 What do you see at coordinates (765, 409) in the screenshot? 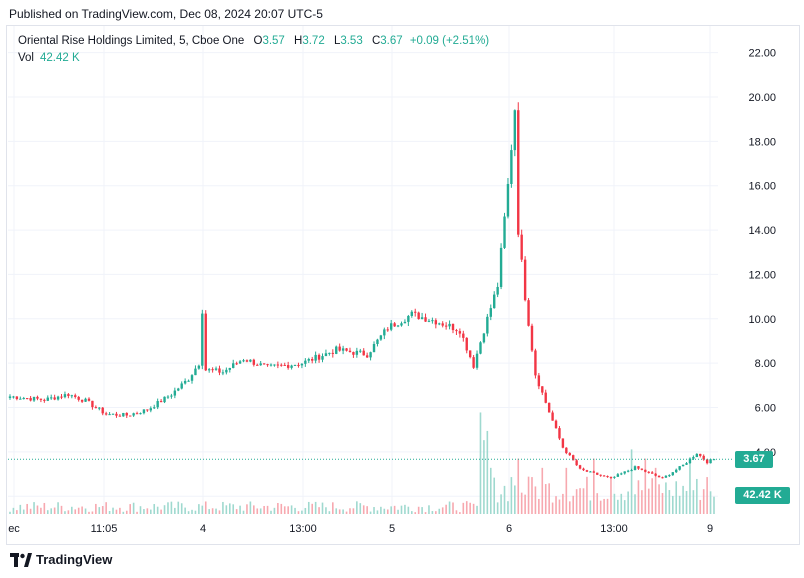
I see `y-tick-label: 6.00` at bounding box center [765, 409].